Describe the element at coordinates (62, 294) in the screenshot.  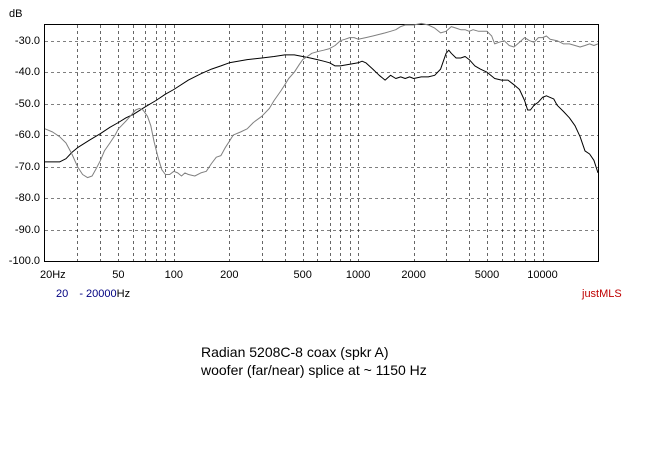
I see `range-start: 20` at that location.